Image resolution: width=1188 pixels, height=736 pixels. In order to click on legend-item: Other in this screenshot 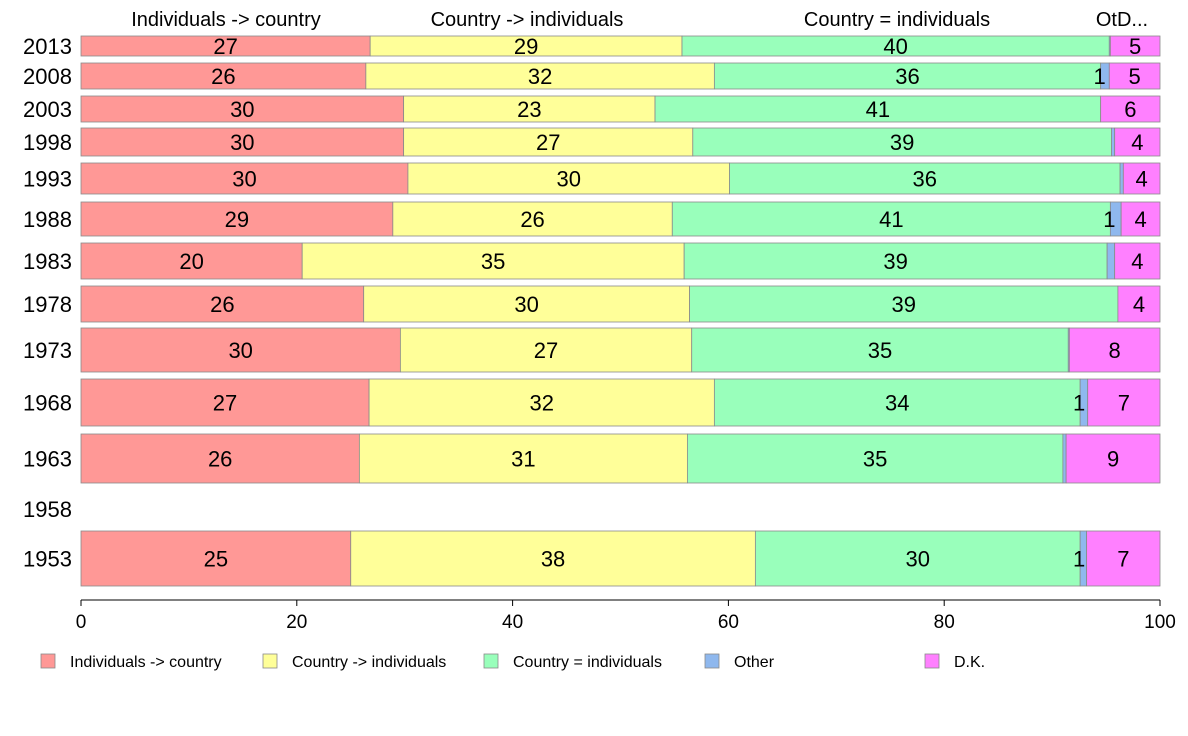, I will do `click(739, 662)`.